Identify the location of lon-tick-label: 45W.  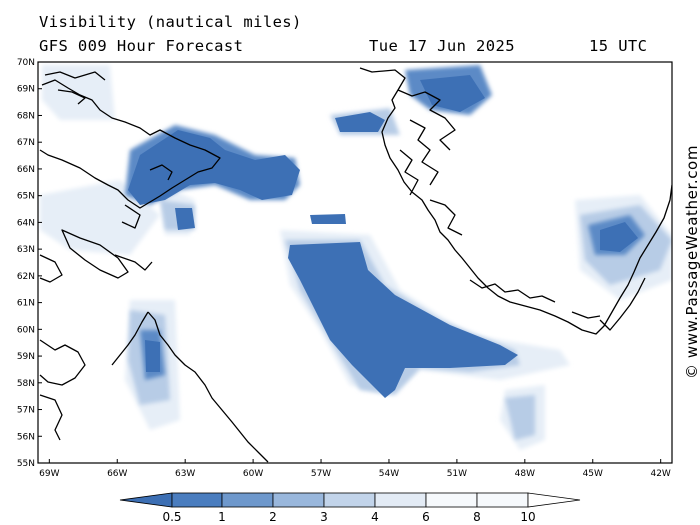
(593, 474).